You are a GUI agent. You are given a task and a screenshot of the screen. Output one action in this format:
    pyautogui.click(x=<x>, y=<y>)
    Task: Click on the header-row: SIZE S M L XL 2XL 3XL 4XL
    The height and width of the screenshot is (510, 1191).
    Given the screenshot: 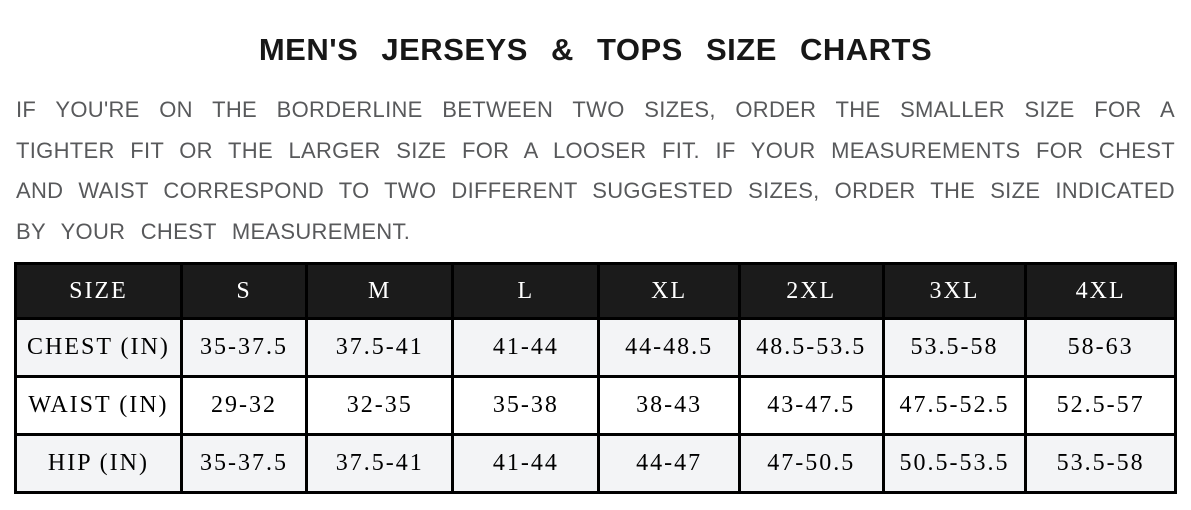 What is the action you would take?
    pyautogui.click(x=595, y=291)
    